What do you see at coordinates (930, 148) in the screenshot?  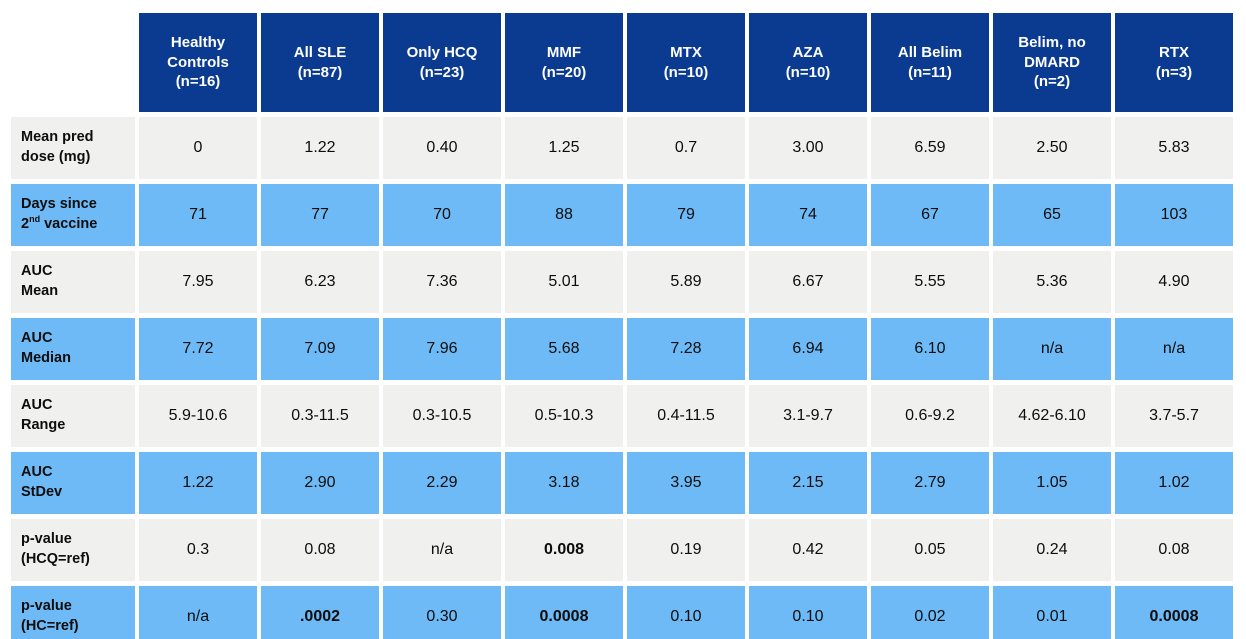 I see `cell: 6.59` at bounding box center [930, 148].